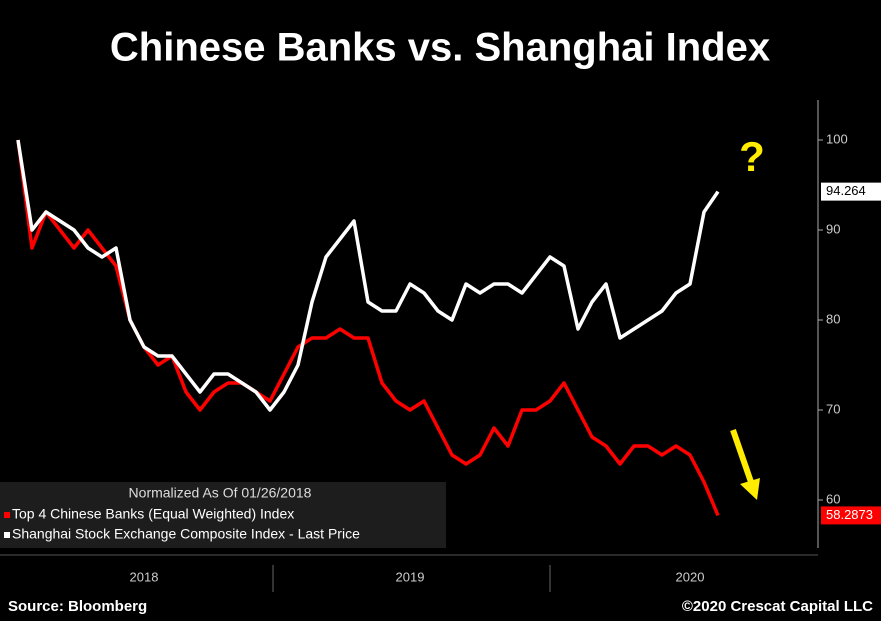  I want to click on x-tick-label: 2019, so click(410, 576).